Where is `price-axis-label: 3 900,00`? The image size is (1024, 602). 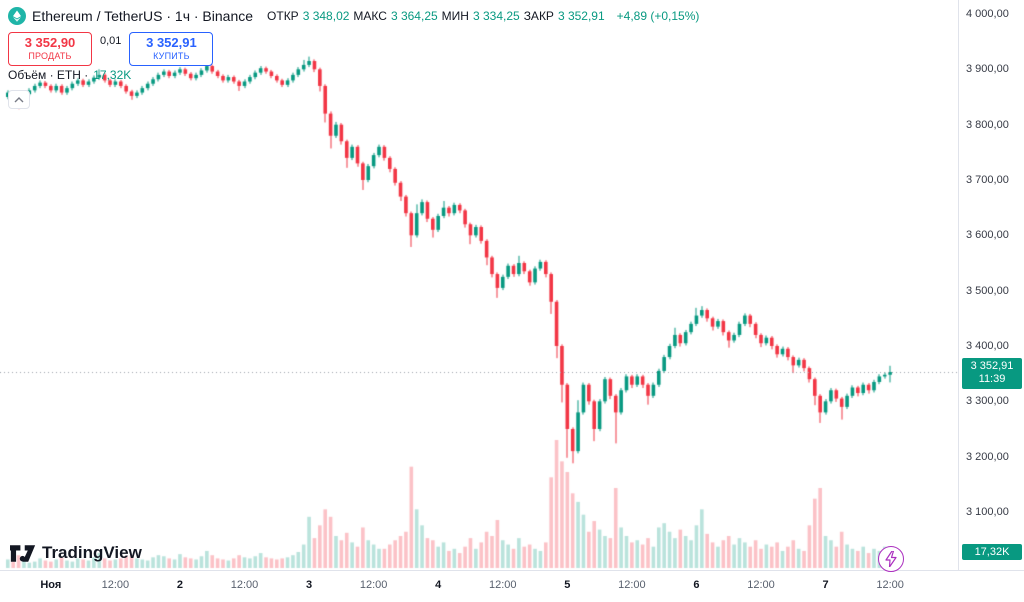 price-axis-label: 3 900,00 is located at coordinates (987, 69).